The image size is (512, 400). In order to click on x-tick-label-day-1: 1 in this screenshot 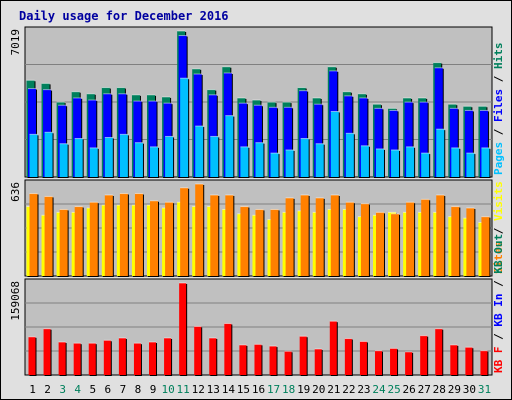, I will do `click(32, 389)`.